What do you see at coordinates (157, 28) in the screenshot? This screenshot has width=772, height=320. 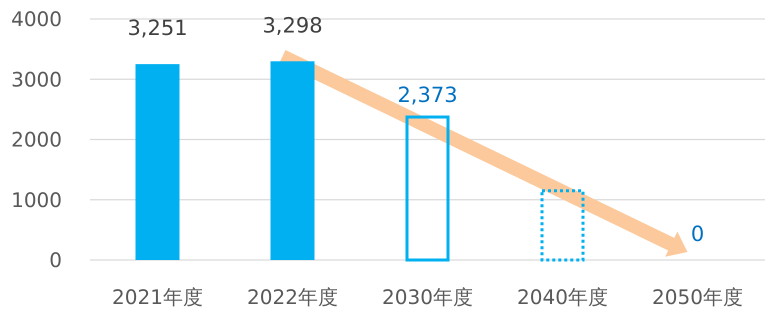 I see `data-label: 3,251` at bounding box center [157, 28].